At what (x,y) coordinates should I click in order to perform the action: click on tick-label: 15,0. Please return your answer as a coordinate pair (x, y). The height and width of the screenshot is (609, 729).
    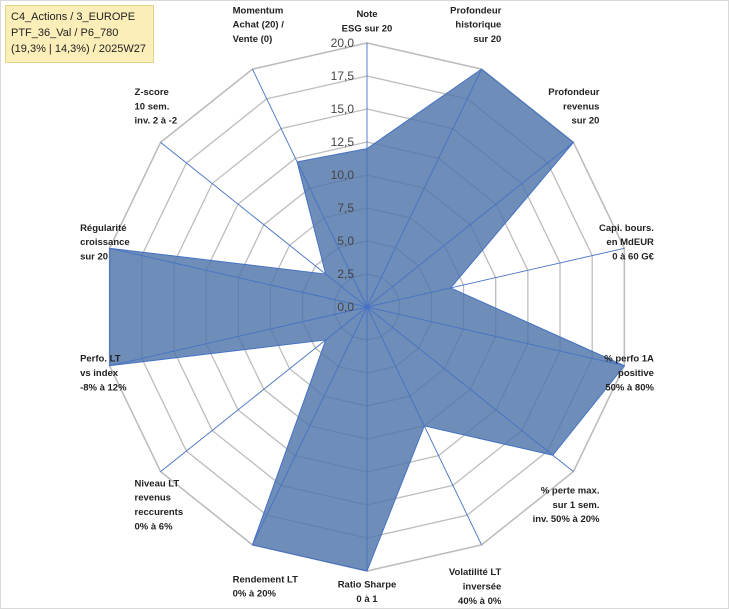
    Looking at the image, I should click on (343, 109).